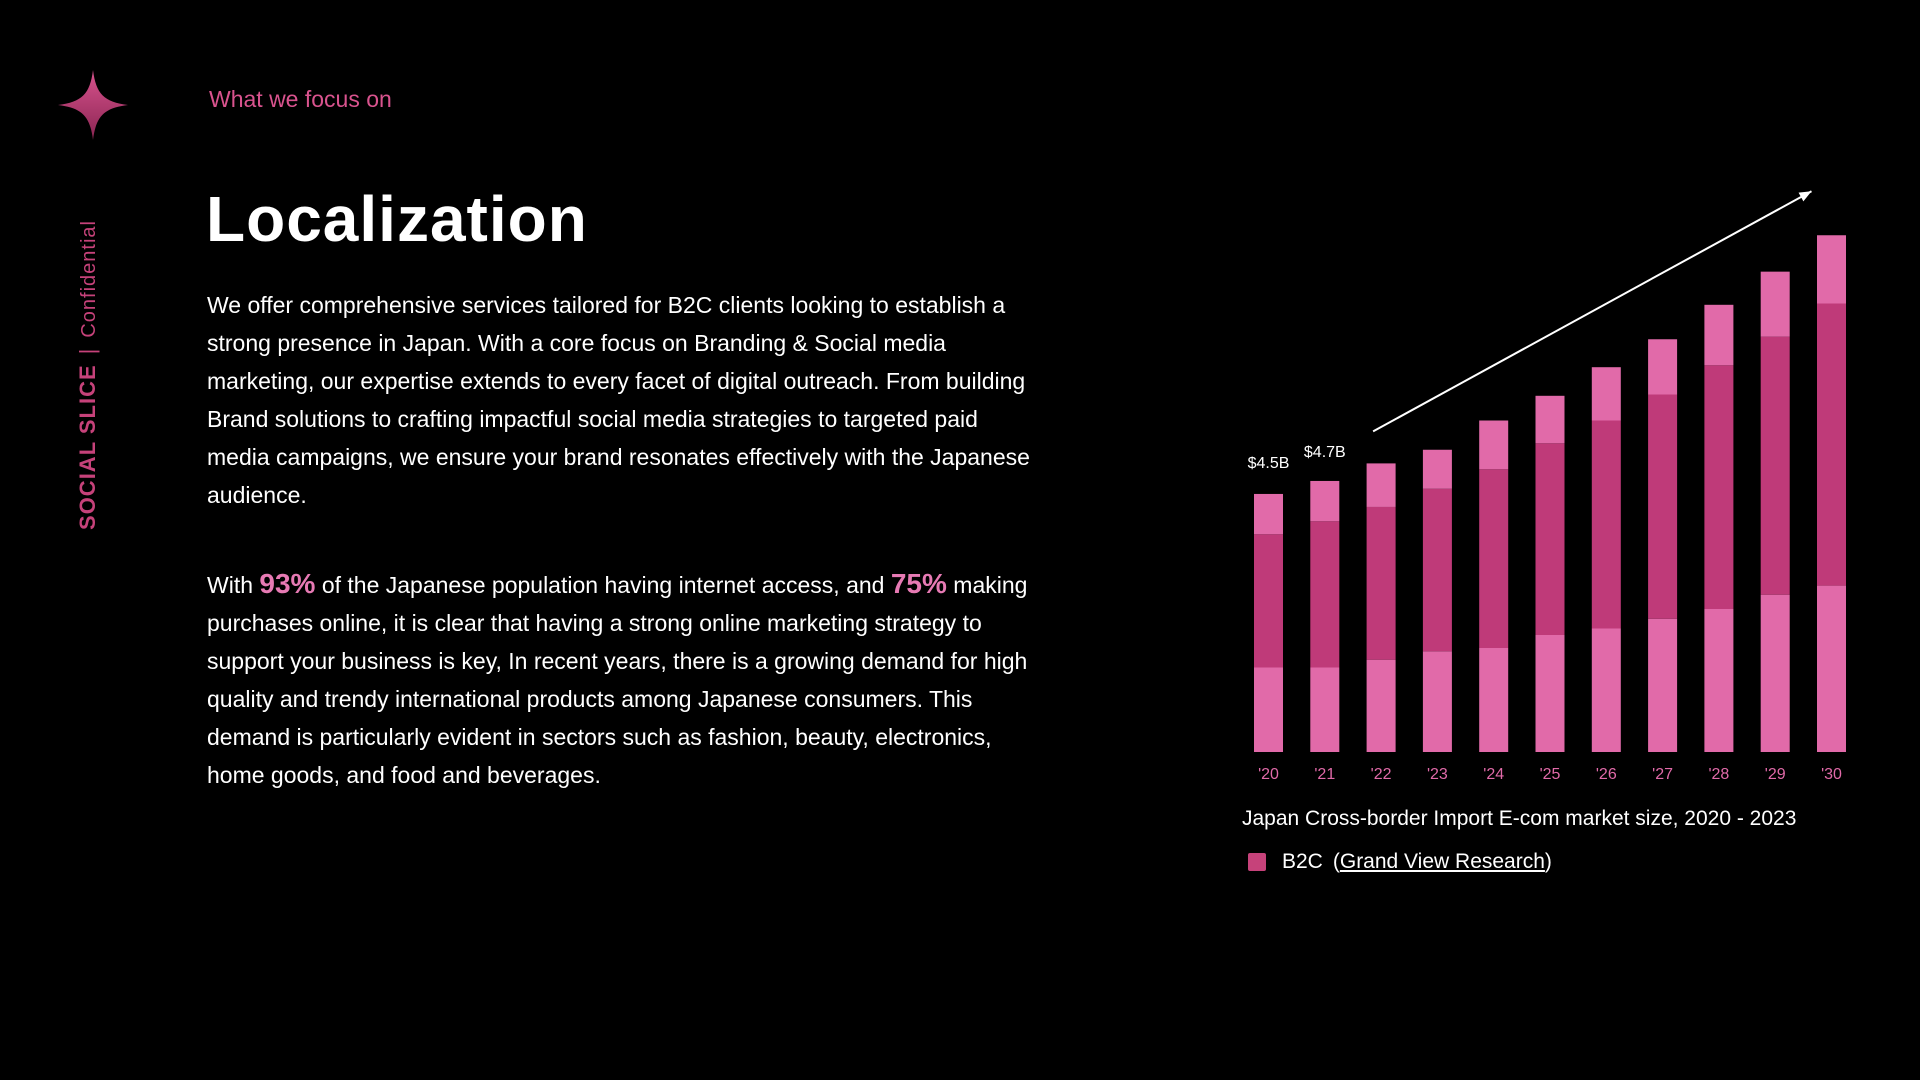 The width and height of the screenshot is (1920, 1080). Describe the element at coordinates (1775, 774) in the screenshot. I see `x-tick-label: '29` at that location.